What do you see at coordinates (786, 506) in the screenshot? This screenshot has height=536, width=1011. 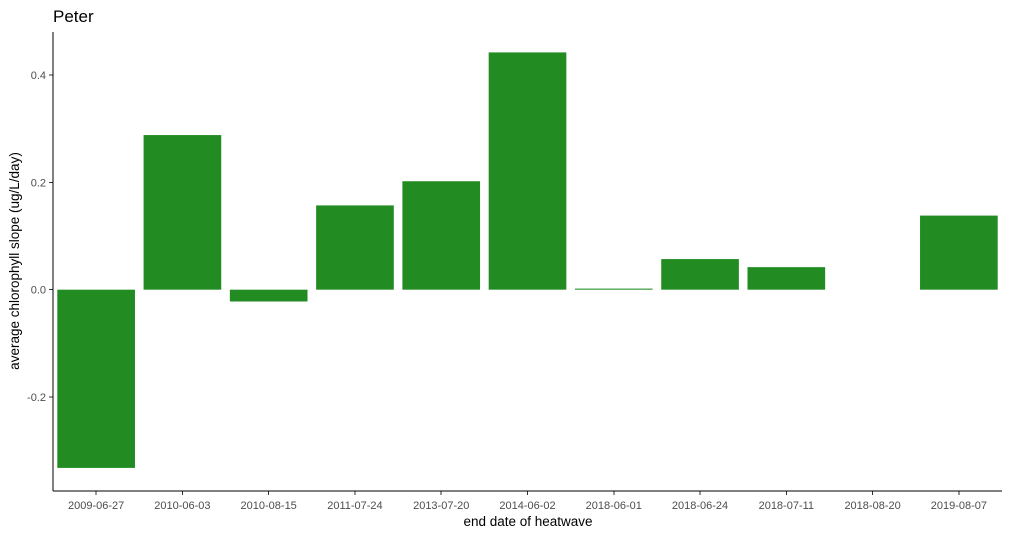 I see `x-tick-label: 2018-07-11` at bounding box center [786, 506].